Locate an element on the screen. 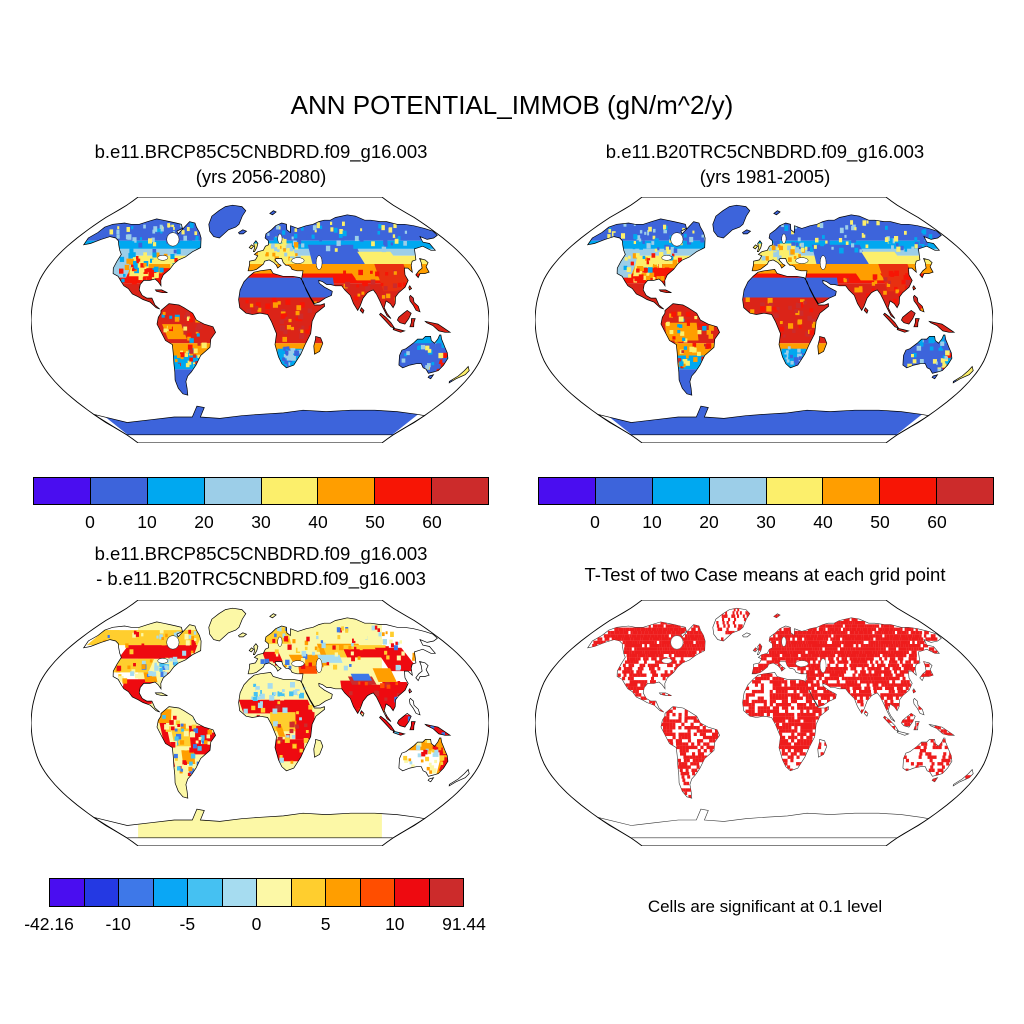  figure-title: ANN POTENTIAL_IMMOB (gN/m^2/y) is located at coordinates (512, 105).